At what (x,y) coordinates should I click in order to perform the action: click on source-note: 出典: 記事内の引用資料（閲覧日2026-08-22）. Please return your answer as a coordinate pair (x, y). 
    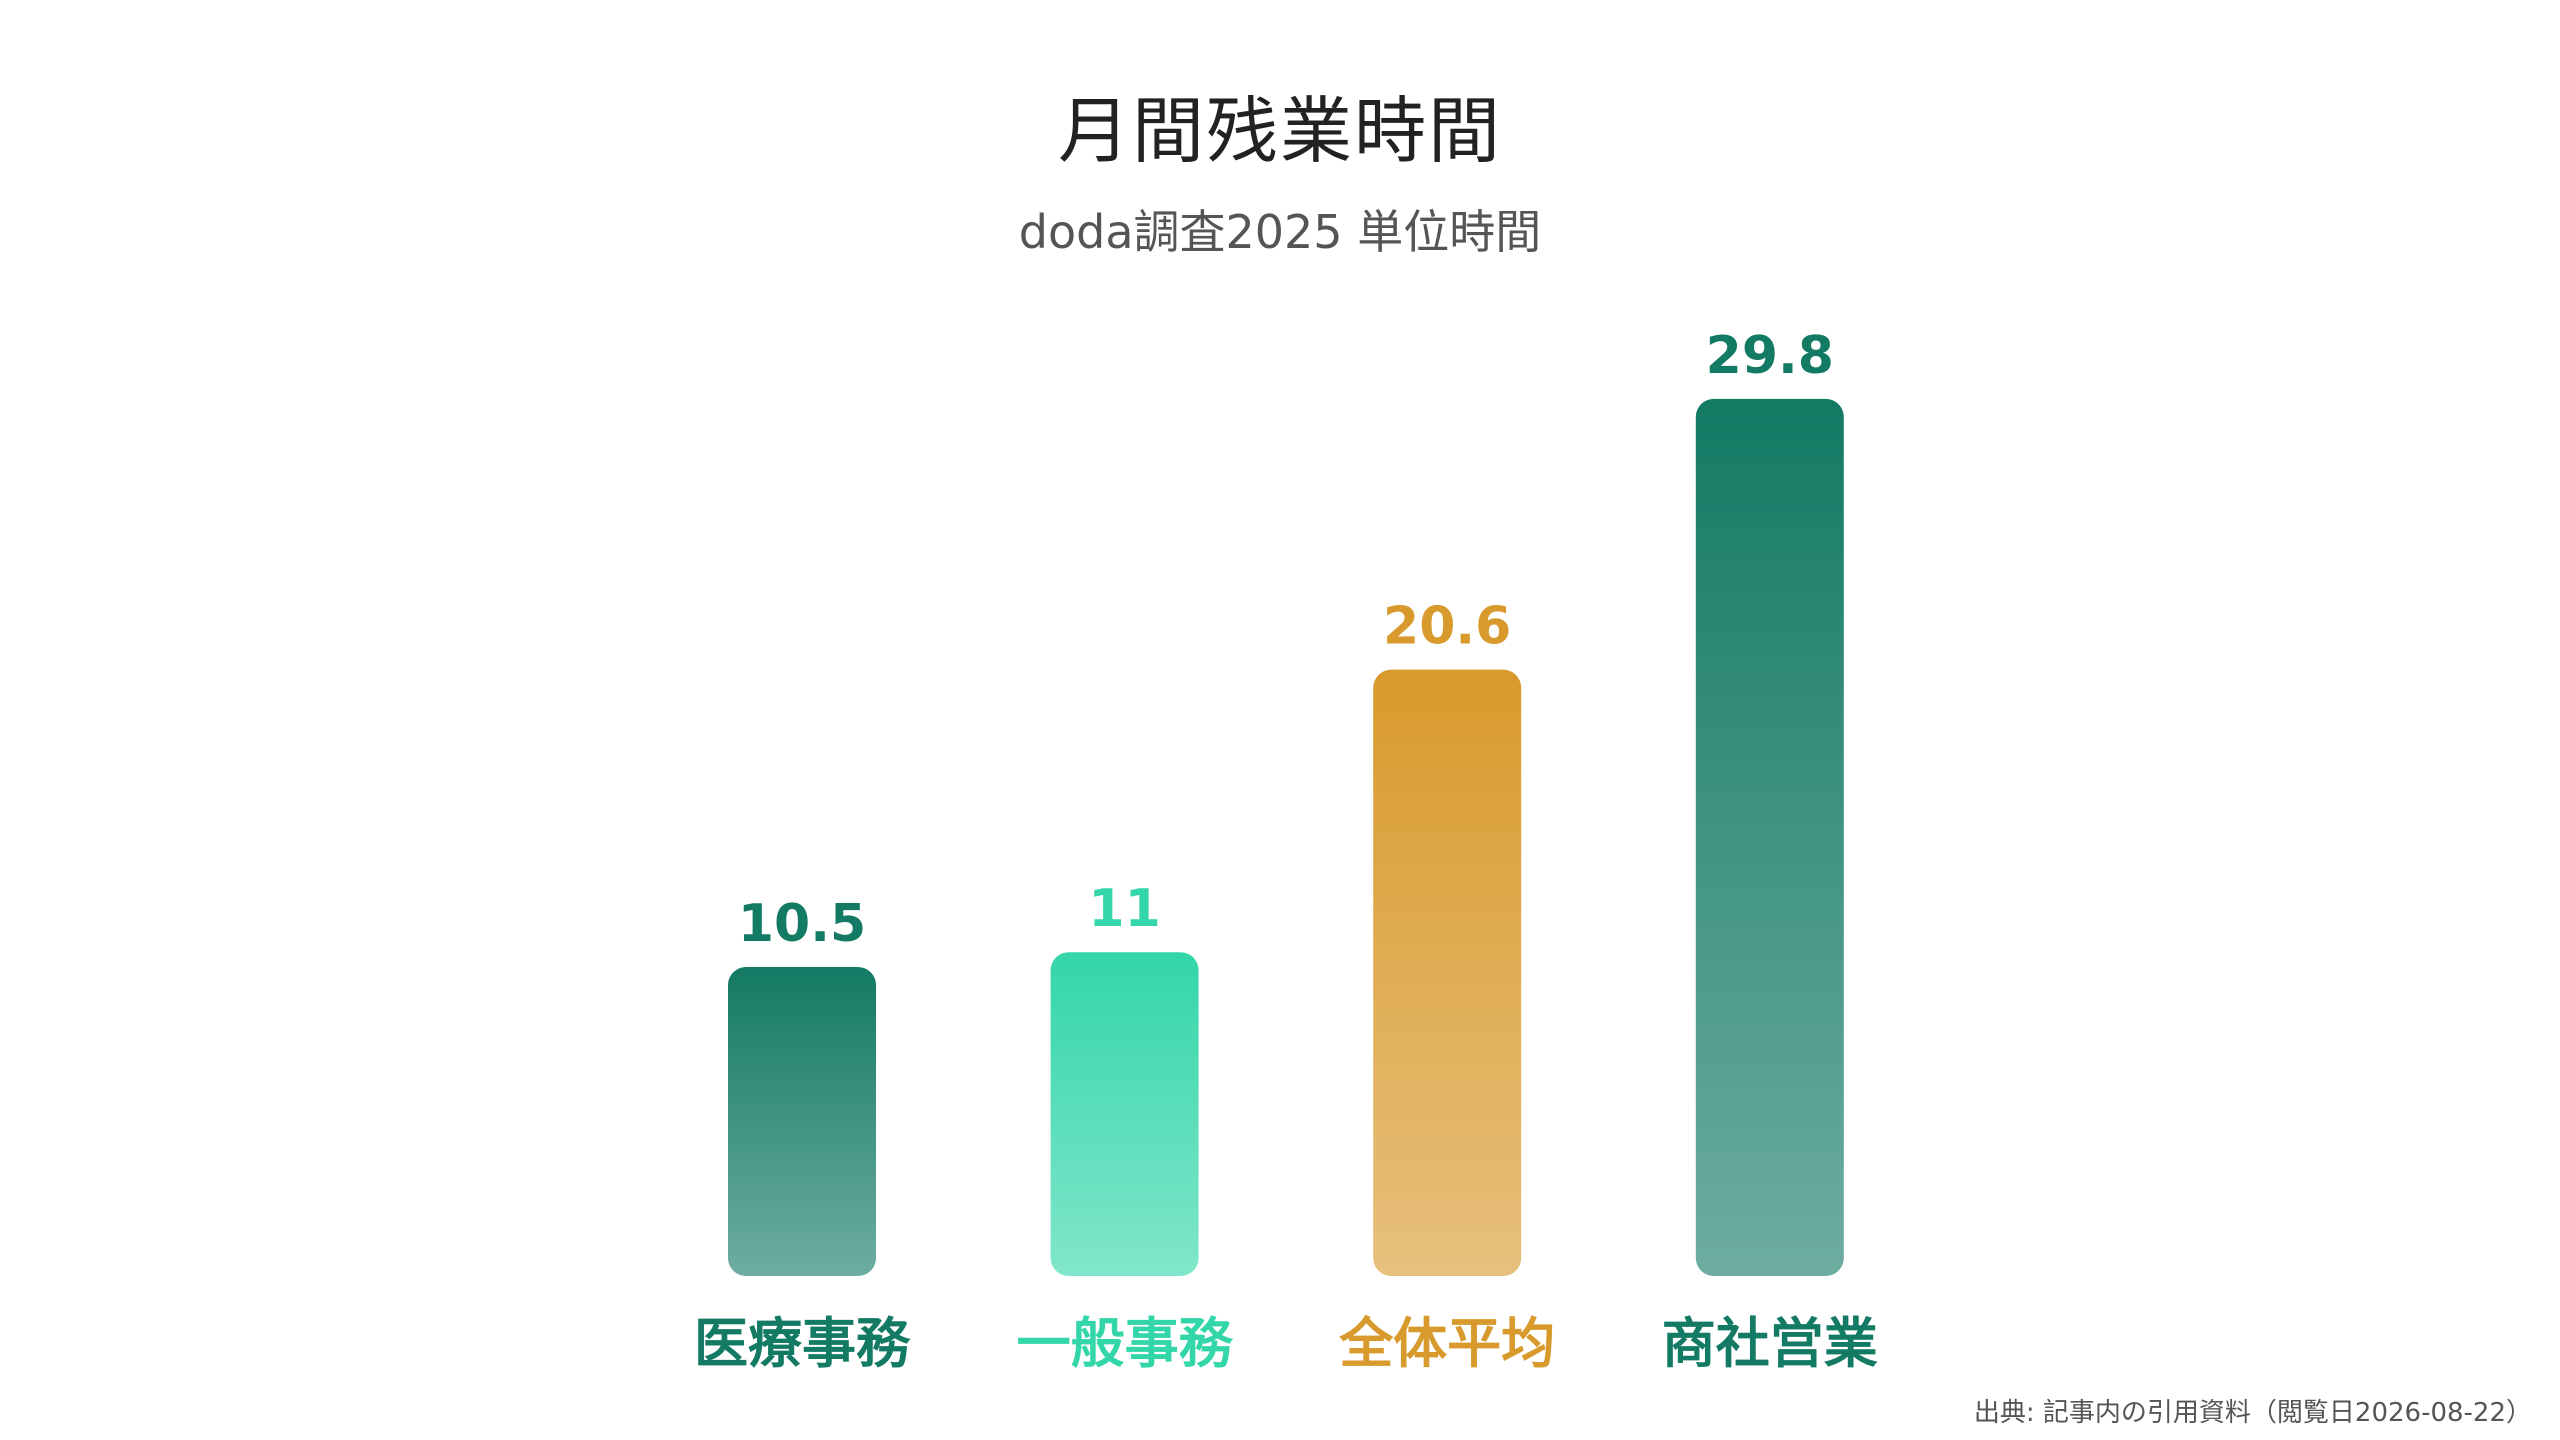
    Looking at the image, I should click on (2252, 1413).